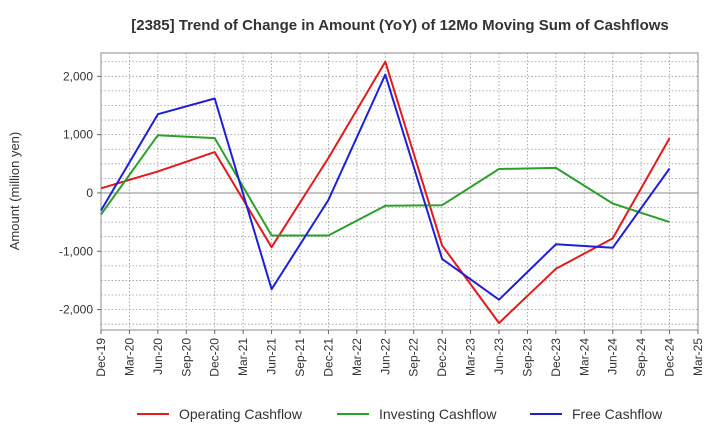  Describe the element at coordinates (76, 310) in the screenshot. I see `y-tick-label: -2,000` at that location.